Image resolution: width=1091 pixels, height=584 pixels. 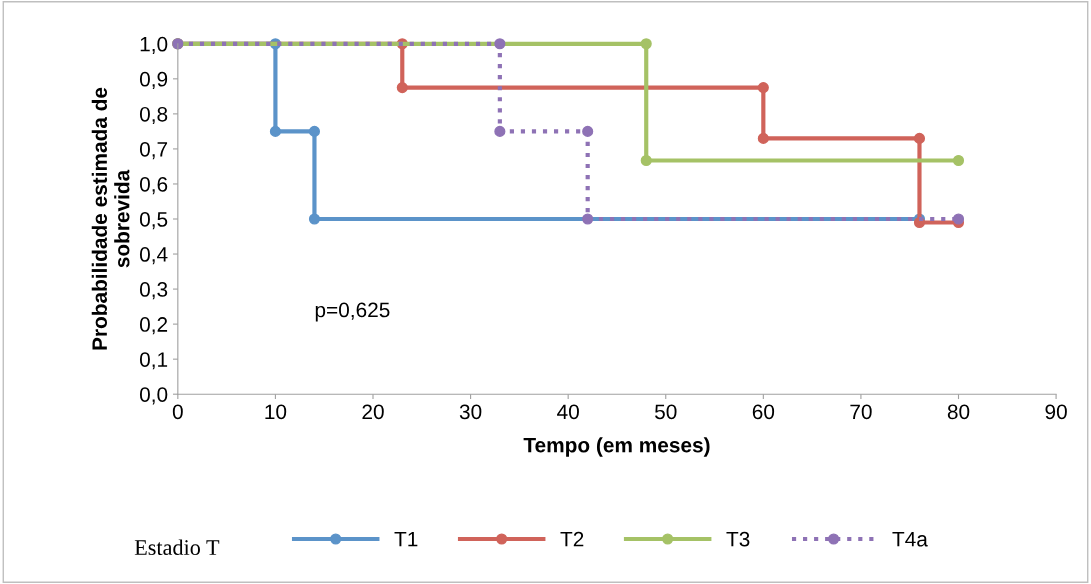 I want to click on y-tick-label: 0,4, so click(x=153, y=256).